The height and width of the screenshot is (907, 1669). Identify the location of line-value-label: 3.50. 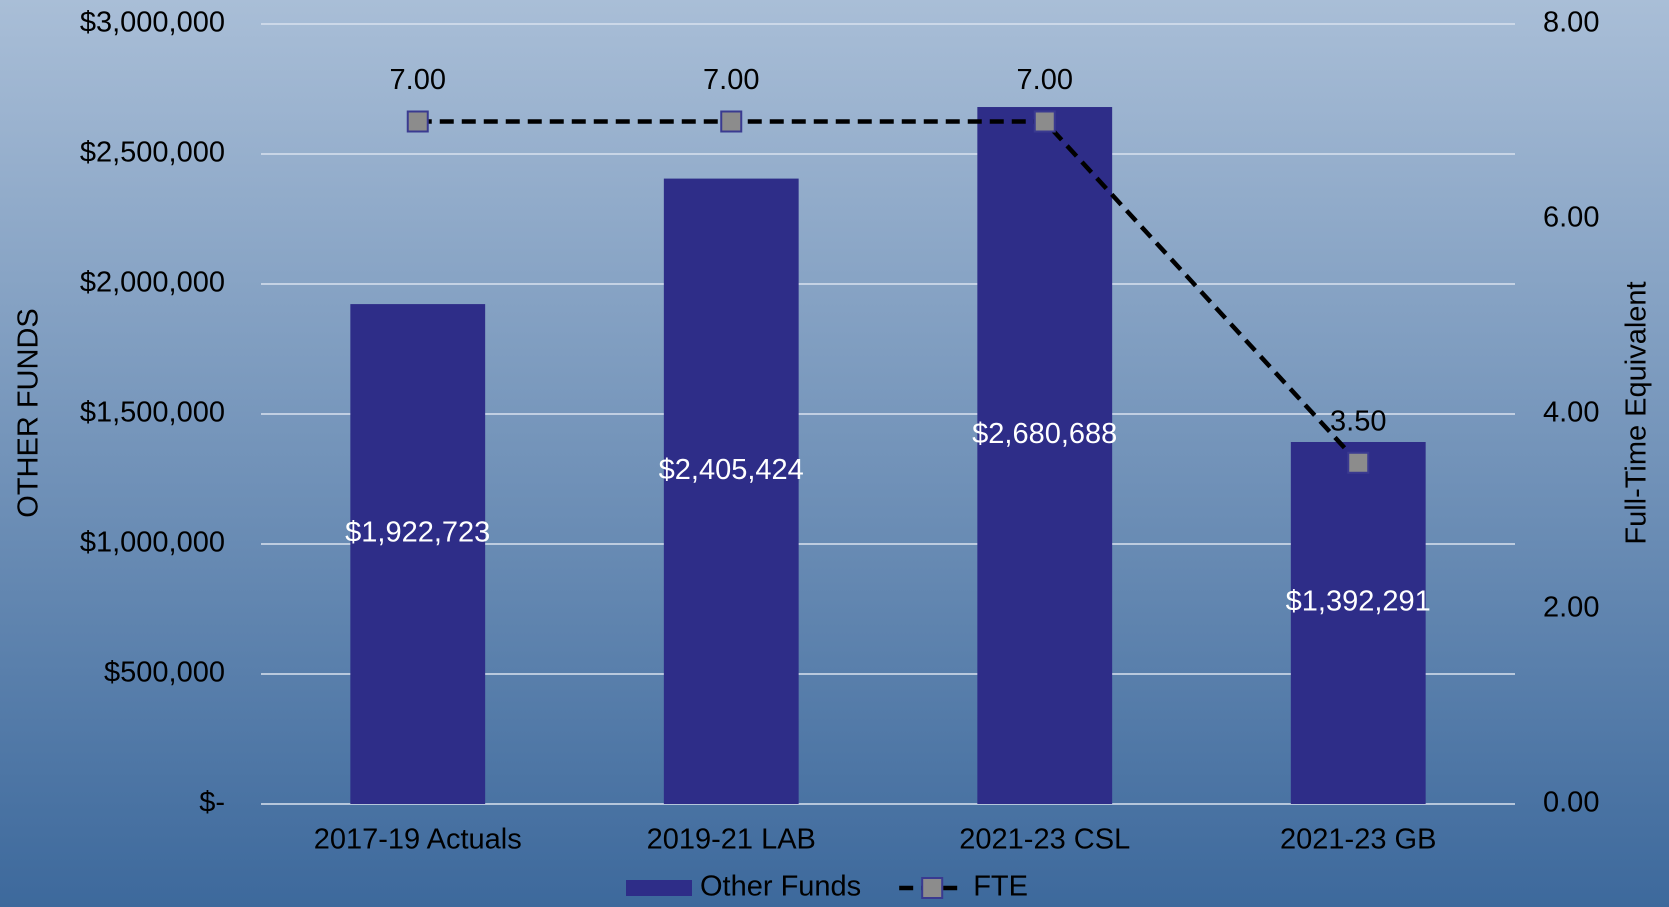
(1358, 421).